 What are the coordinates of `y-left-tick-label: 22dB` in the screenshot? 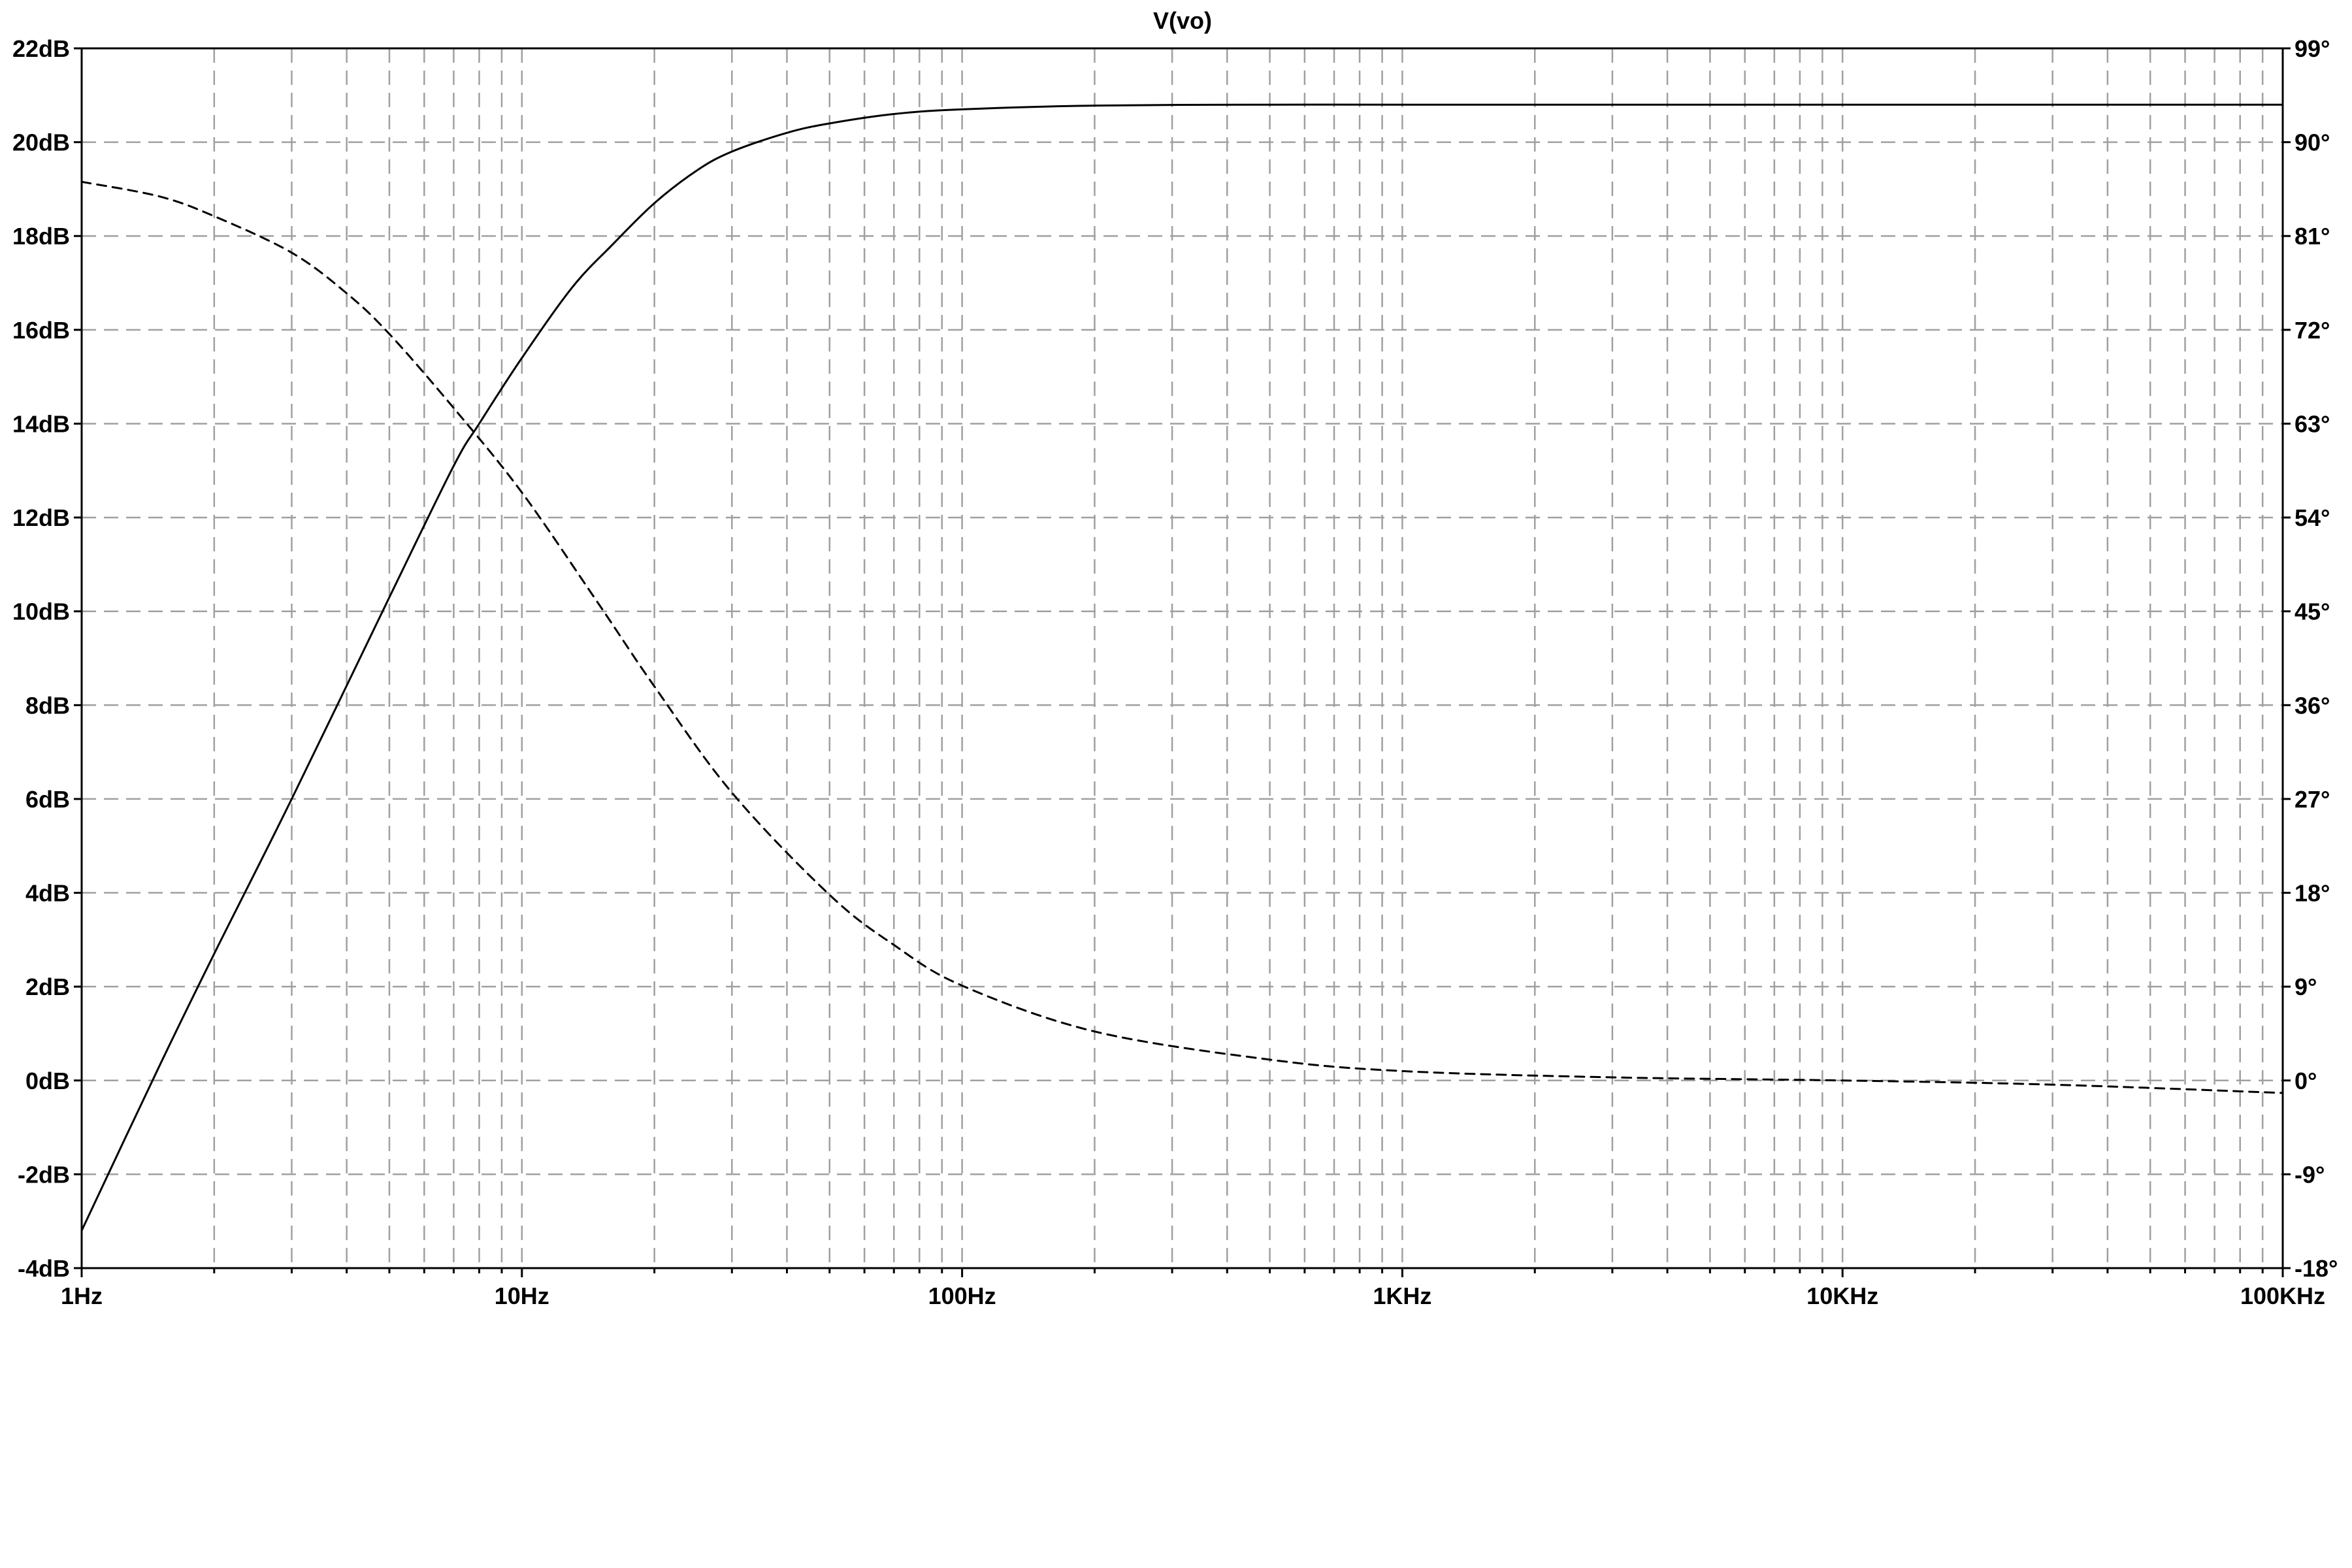 It's located at (41, 48).